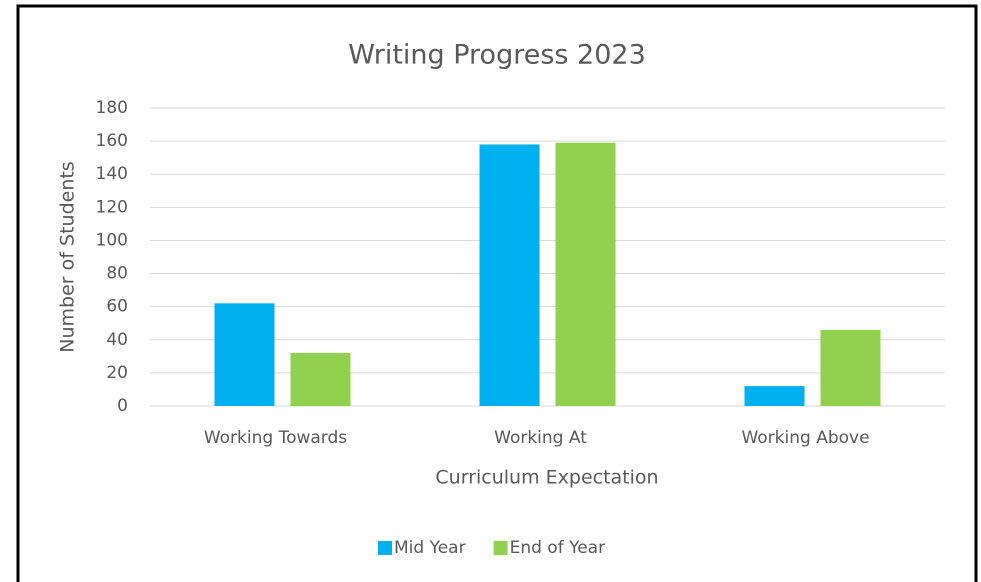 The width and height of the screenshot is (981, 582). I want to click on x-tick-label: Working Above, so click(805, 438).